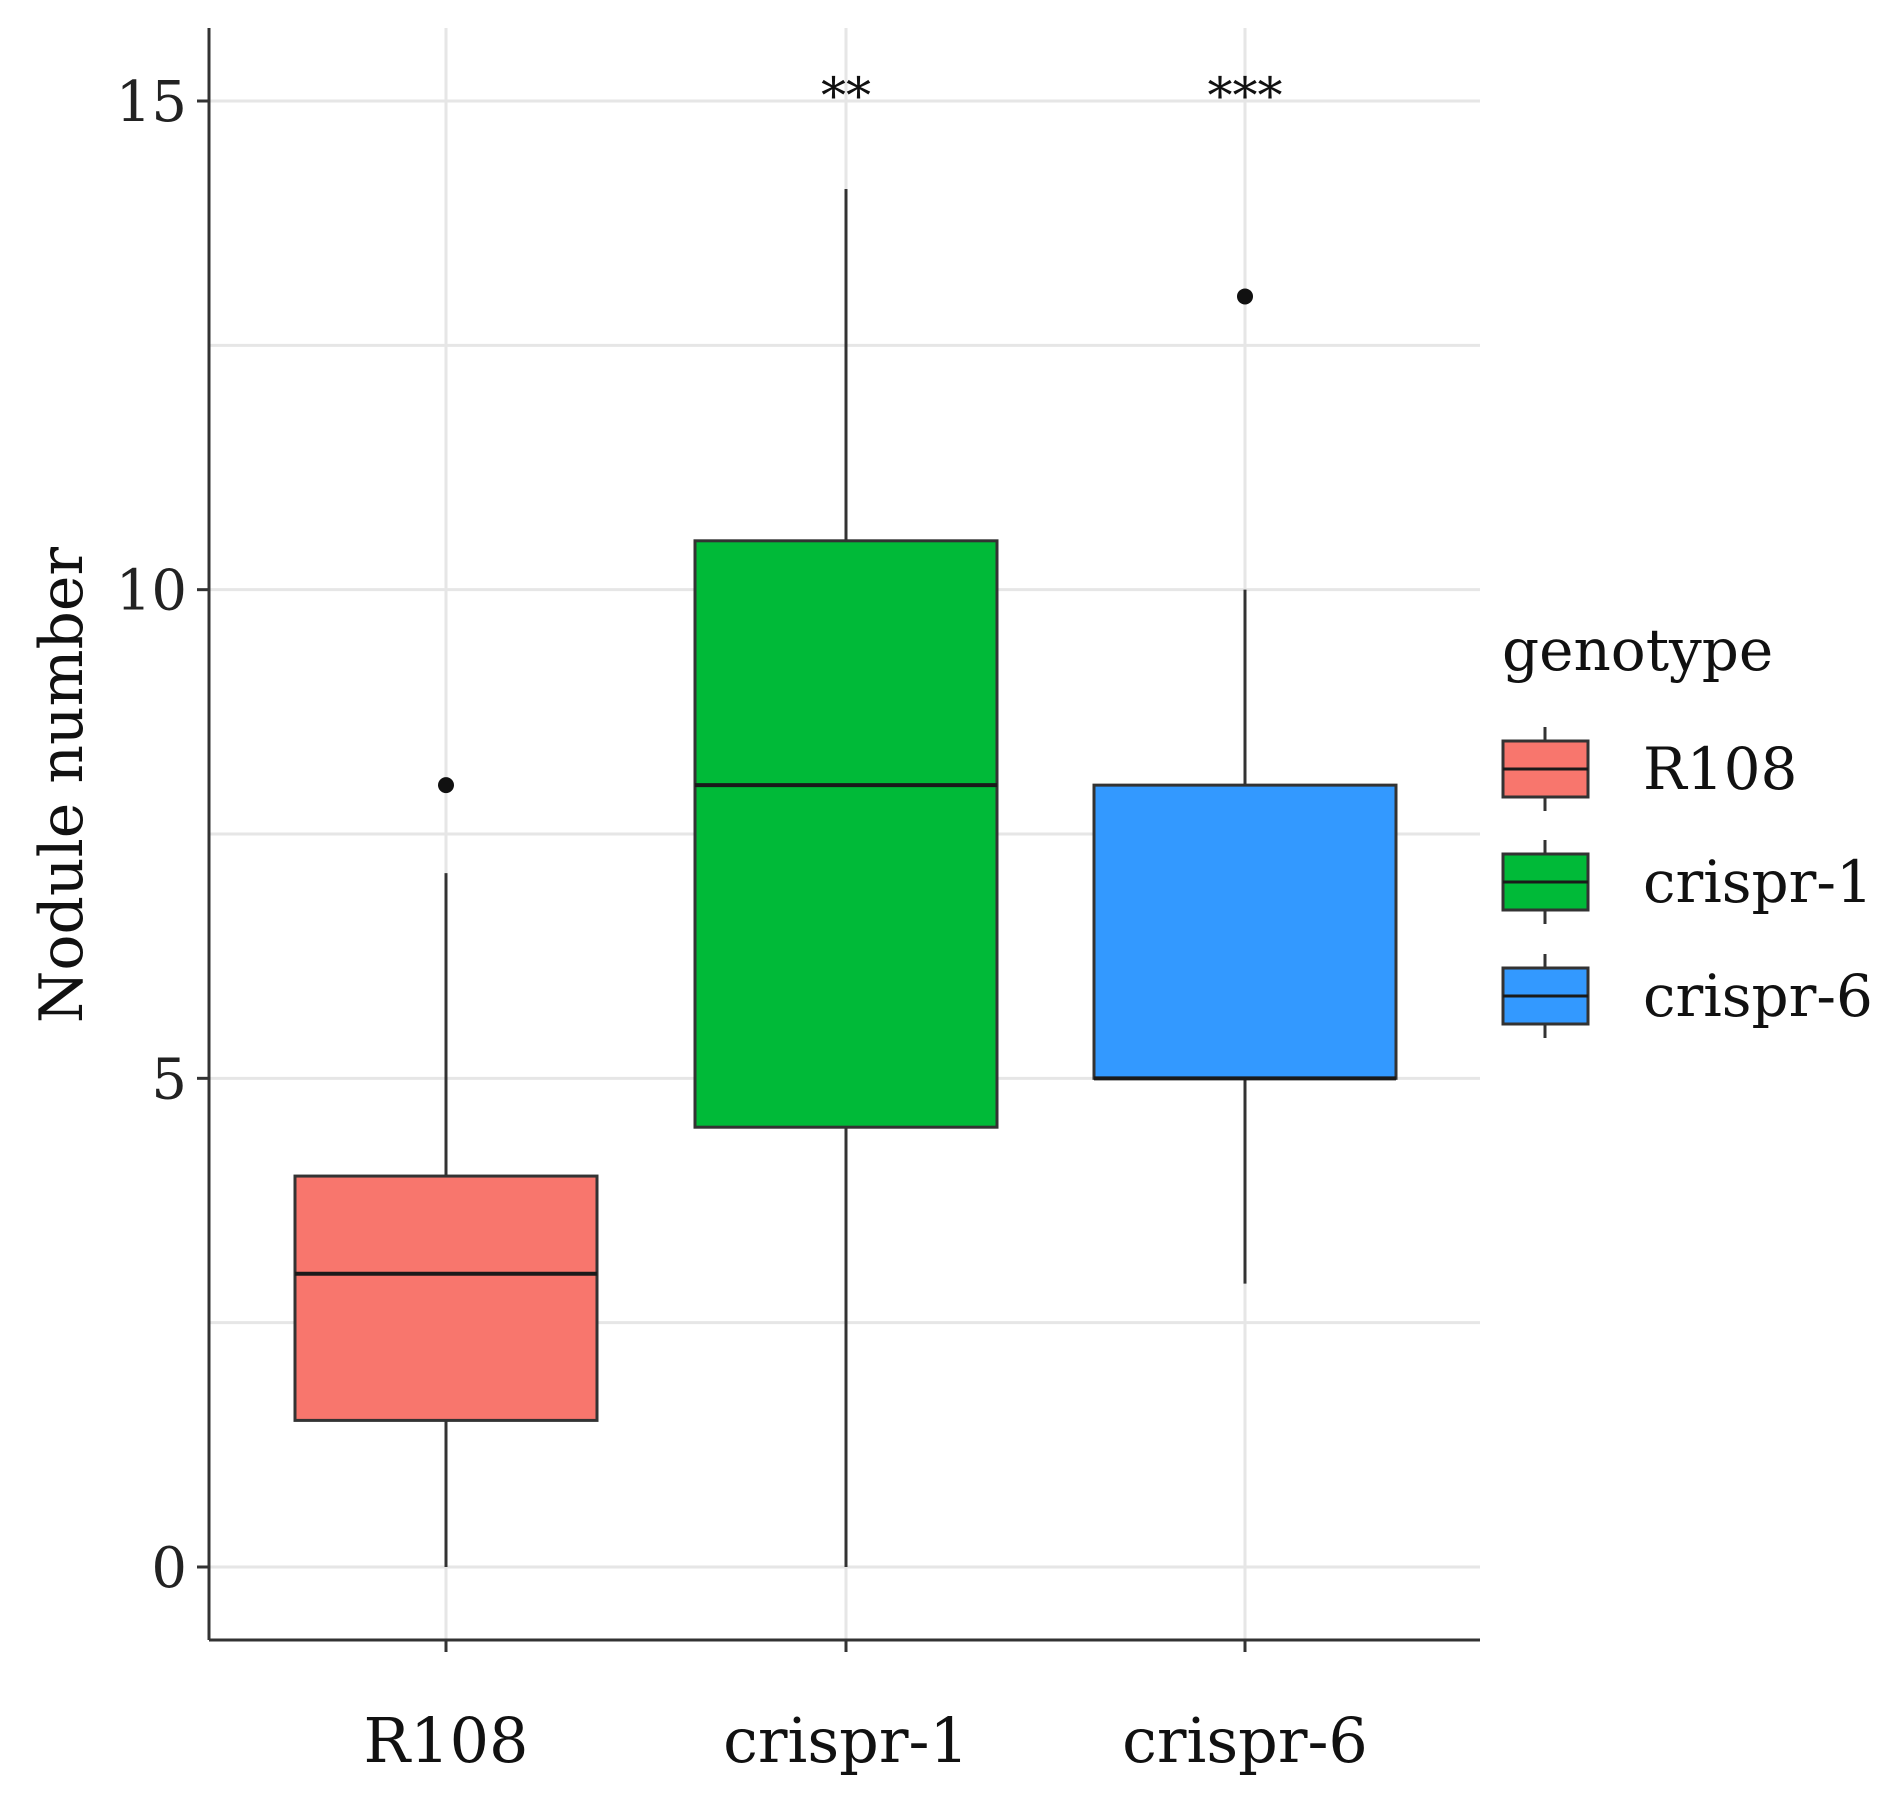 This screenshot has width=1899, height=1814. Describe the element at coordinates (1637, 650) in the screenshot. I see `legend-title: genotype` at that location.